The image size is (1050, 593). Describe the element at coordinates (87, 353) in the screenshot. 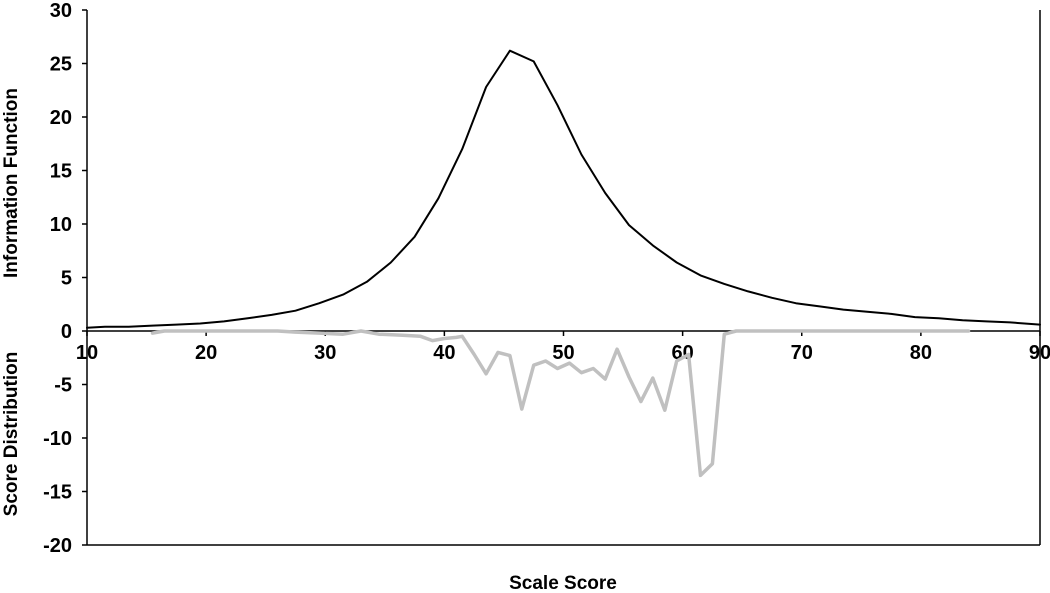

I see `x-tick-label: 10` at that location.